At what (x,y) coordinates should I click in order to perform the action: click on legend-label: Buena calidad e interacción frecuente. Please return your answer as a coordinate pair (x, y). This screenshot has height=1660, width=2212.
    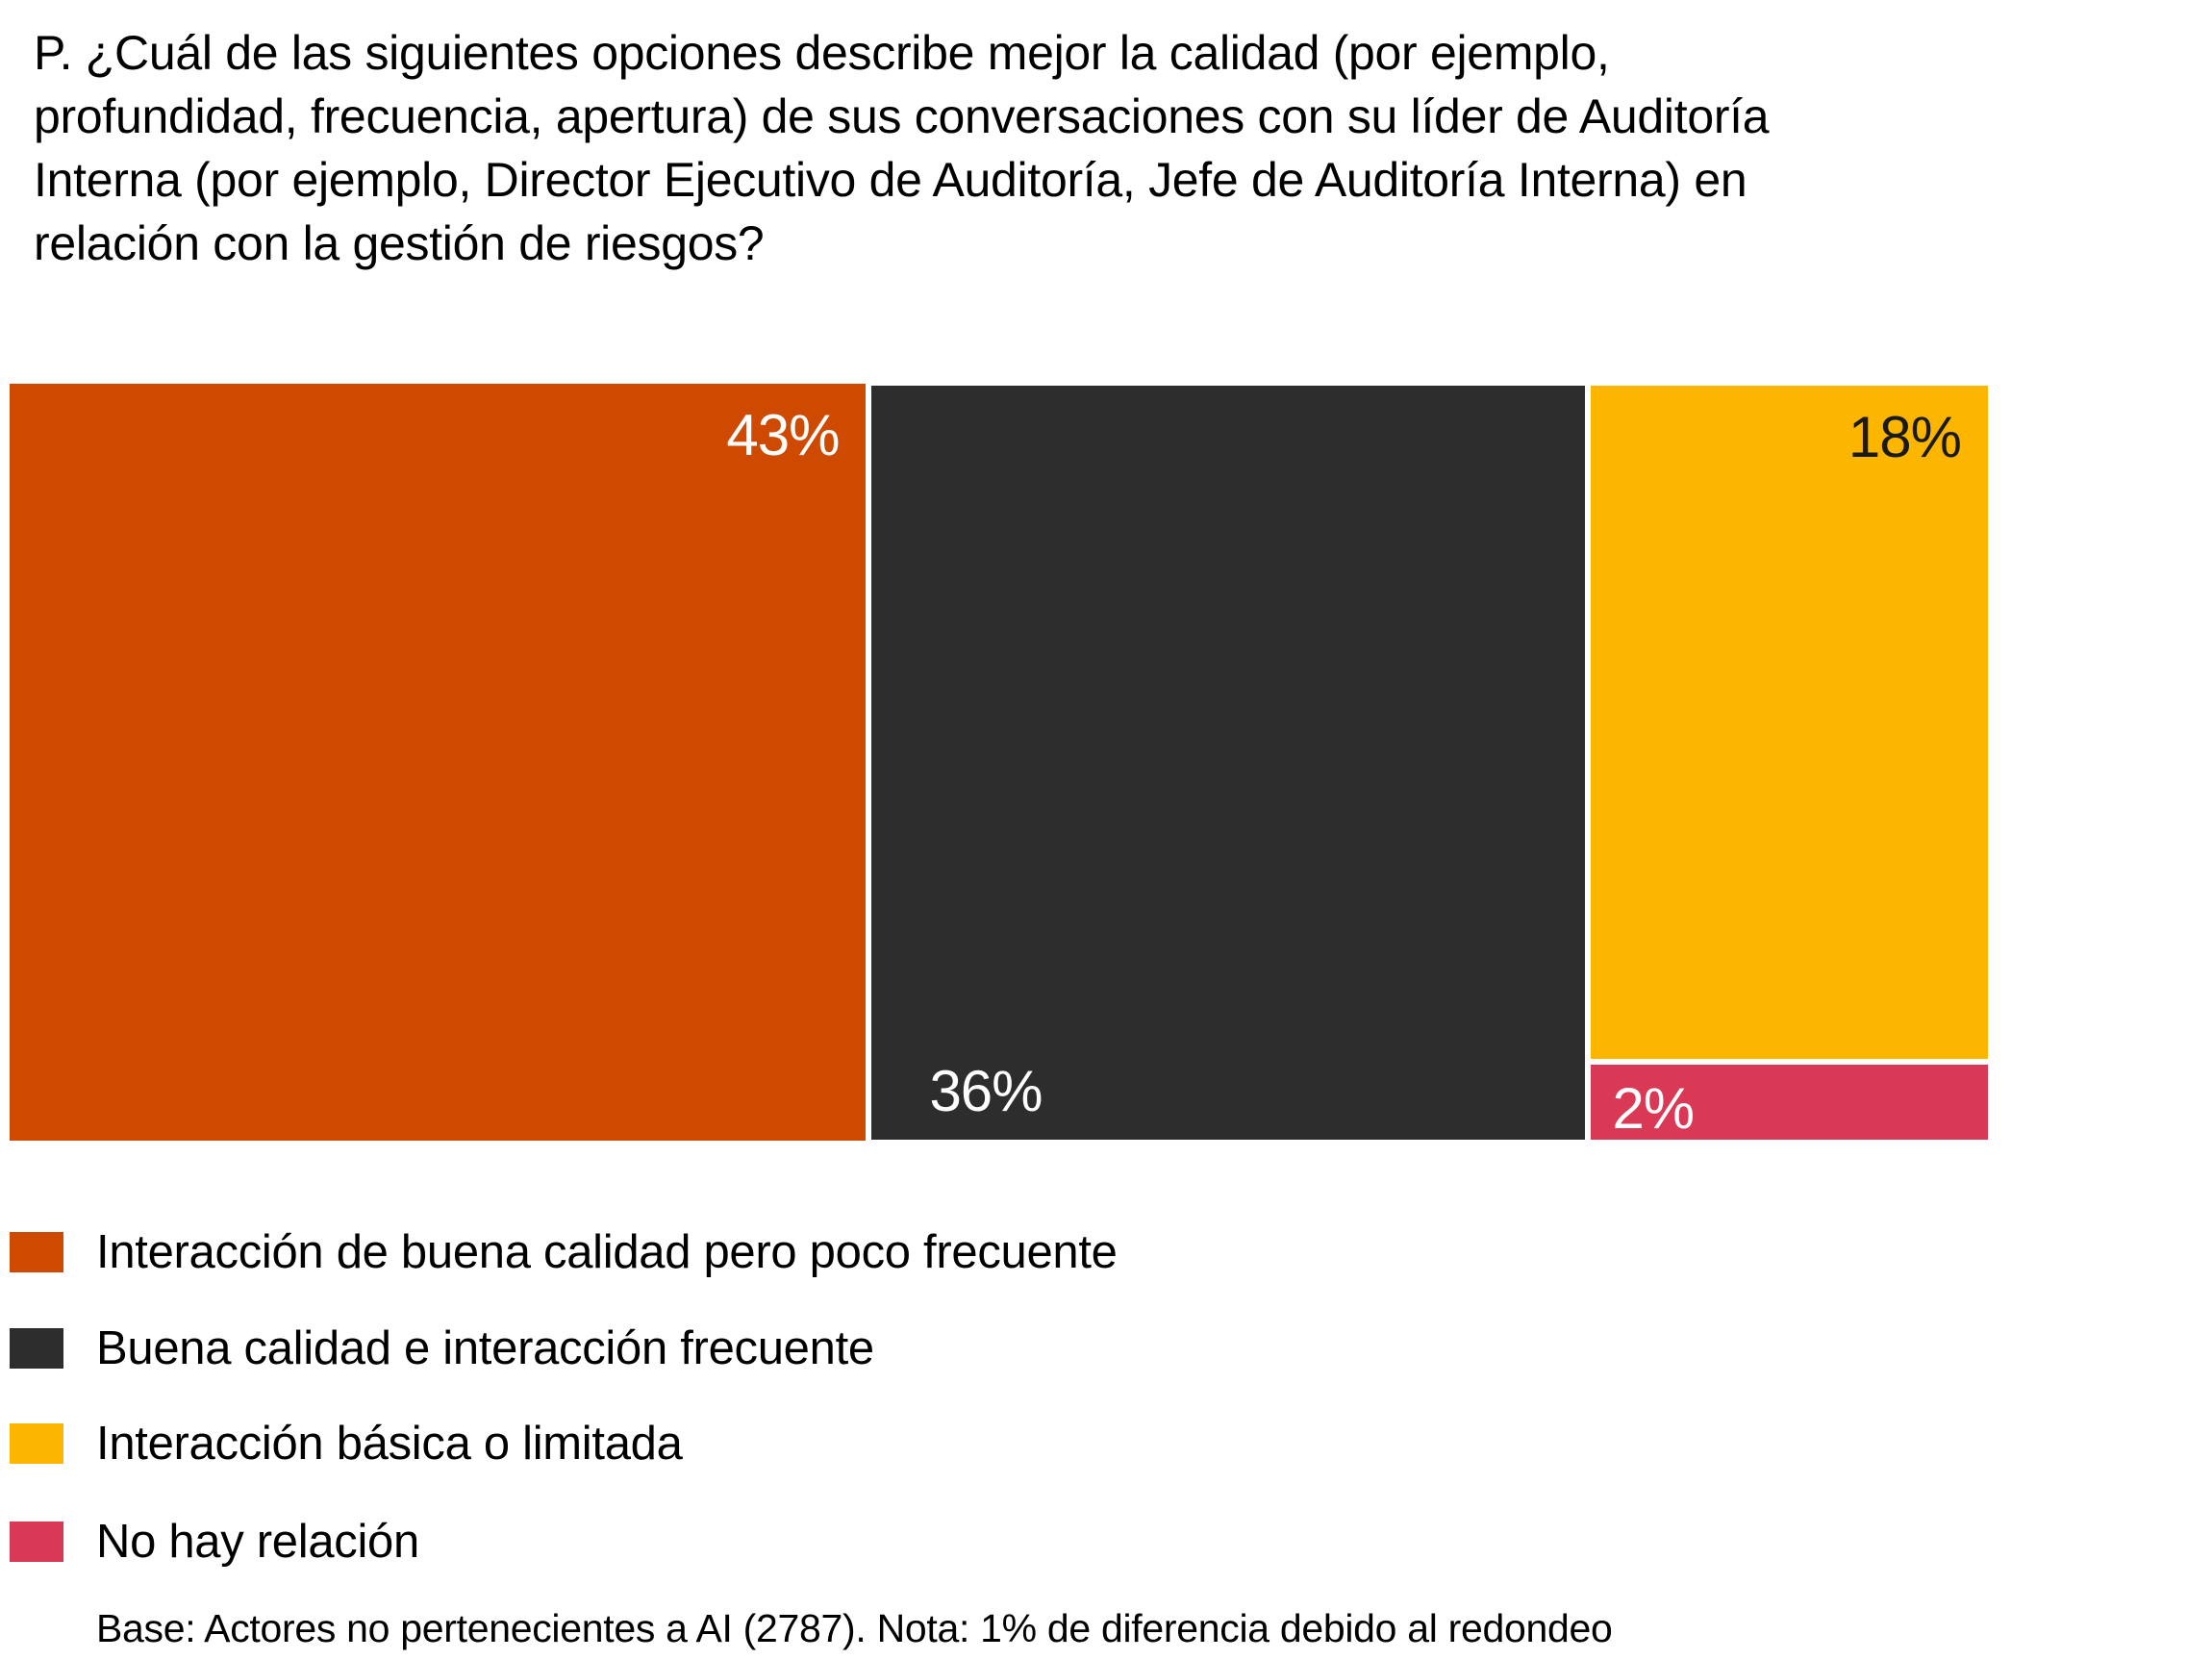
    Looking at the image, I should click on (485, 1348).